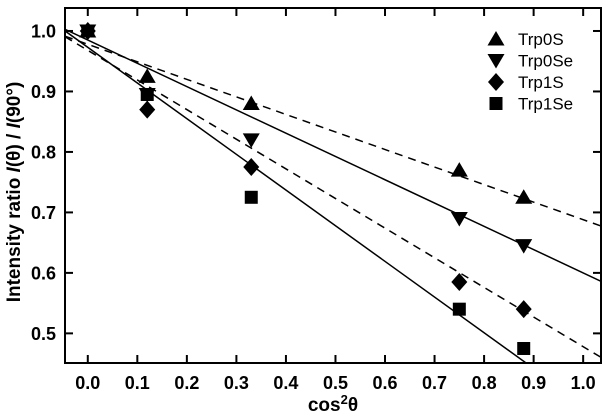 The height and width of the screenshot is (417, 609). I want to click on y-tick-label: 0.6, so click(43, 273).